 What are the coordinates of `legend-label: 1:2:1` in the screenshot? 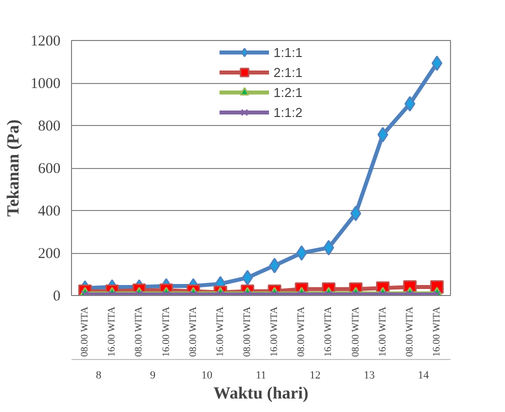 It's located at (288, 92).